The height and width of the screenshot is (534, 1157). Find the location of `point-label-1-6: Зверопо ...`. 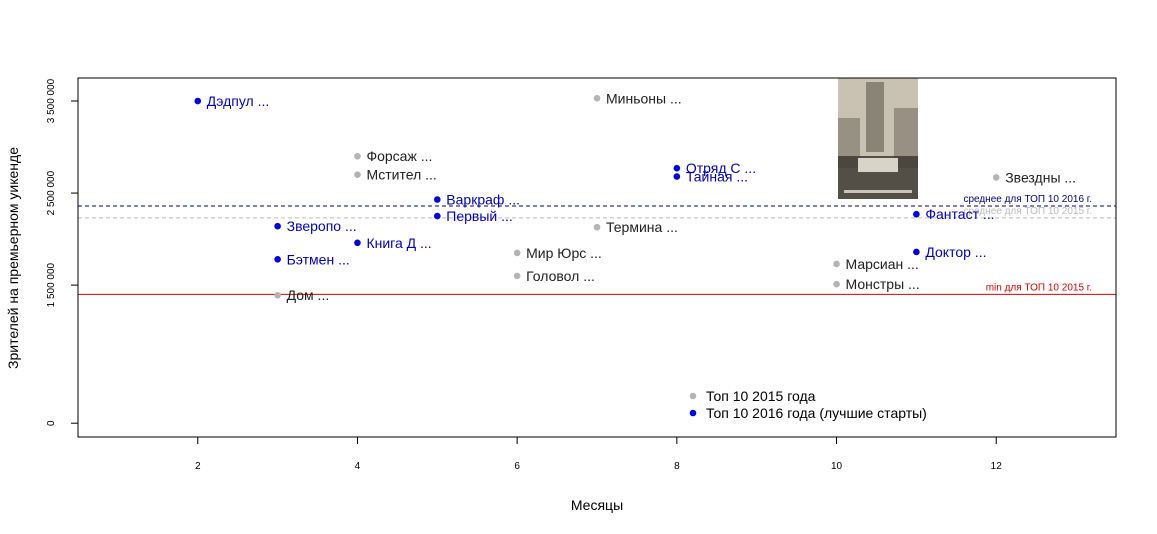

point-label-1-6: Зверопо ... is located at coordinates (322, 226).